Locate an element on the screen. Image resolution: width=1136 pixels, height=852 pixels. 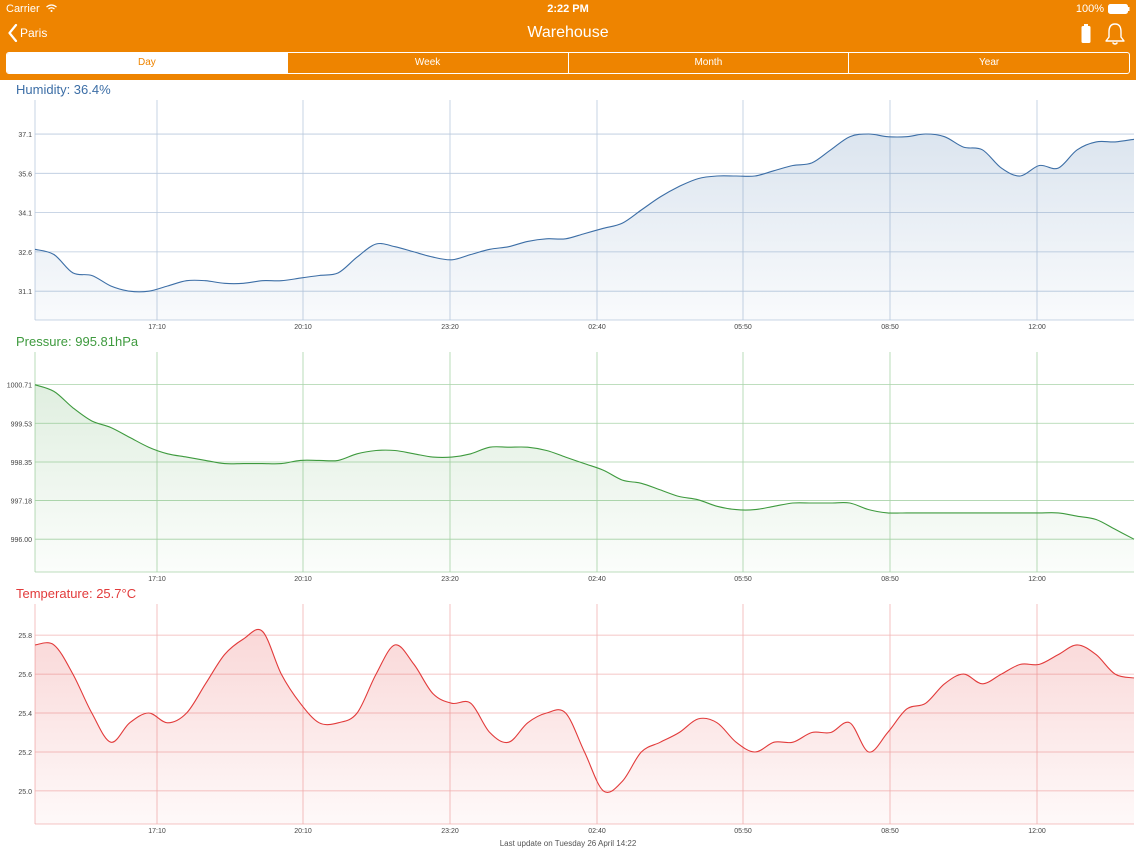
last-update-label: Last update on Tuesday 26 April 14:22 is located at coordinates (568, 843).